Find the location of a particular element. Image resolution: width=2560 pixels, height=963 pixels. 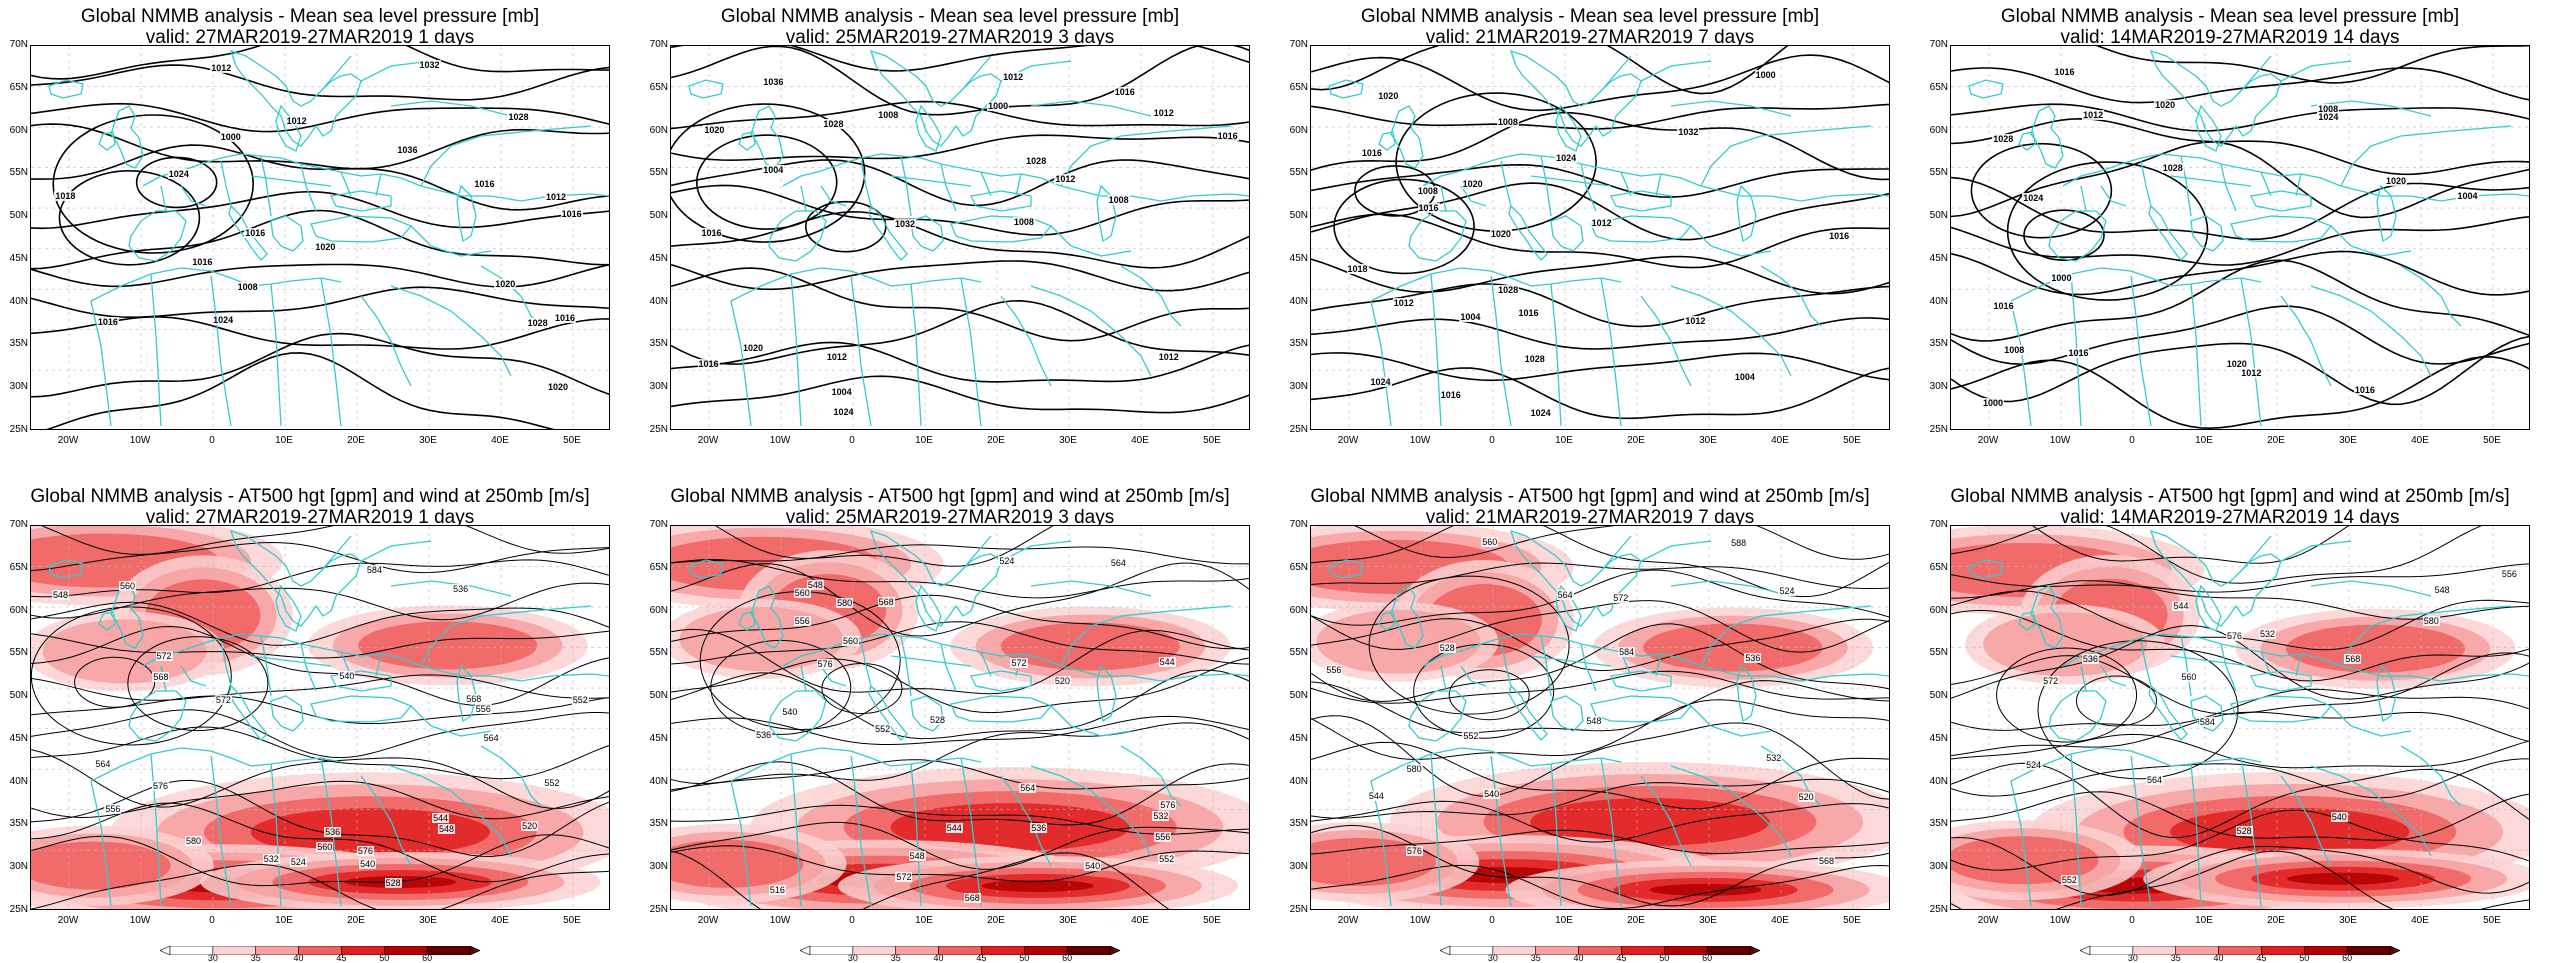

contour-label: 548 is located at coordinates (815, 585).